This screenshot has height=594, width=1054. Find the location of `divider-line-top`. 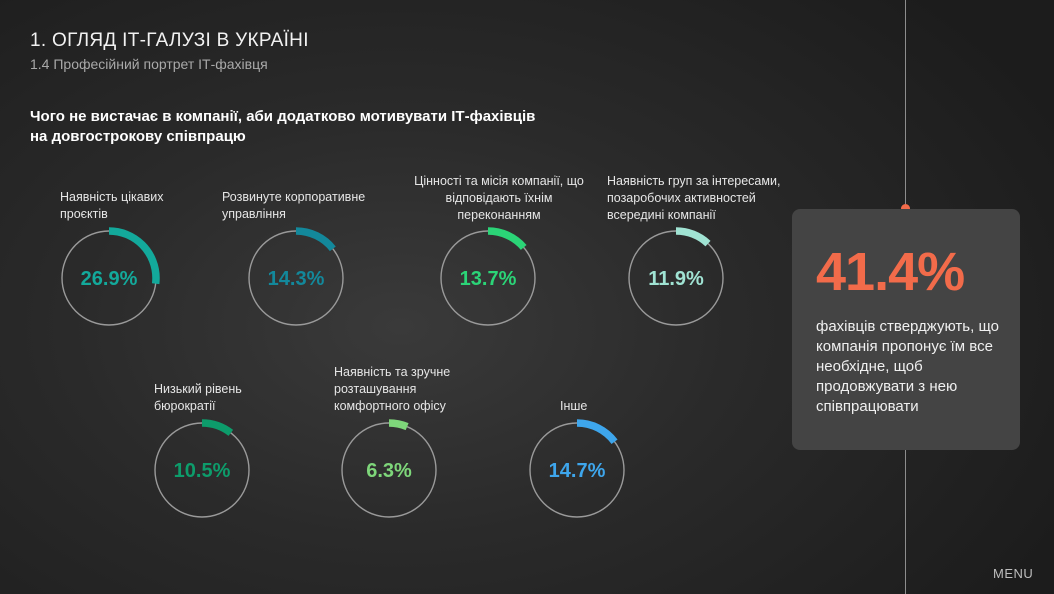

divider-line-top is located at coordinates (905, 102).